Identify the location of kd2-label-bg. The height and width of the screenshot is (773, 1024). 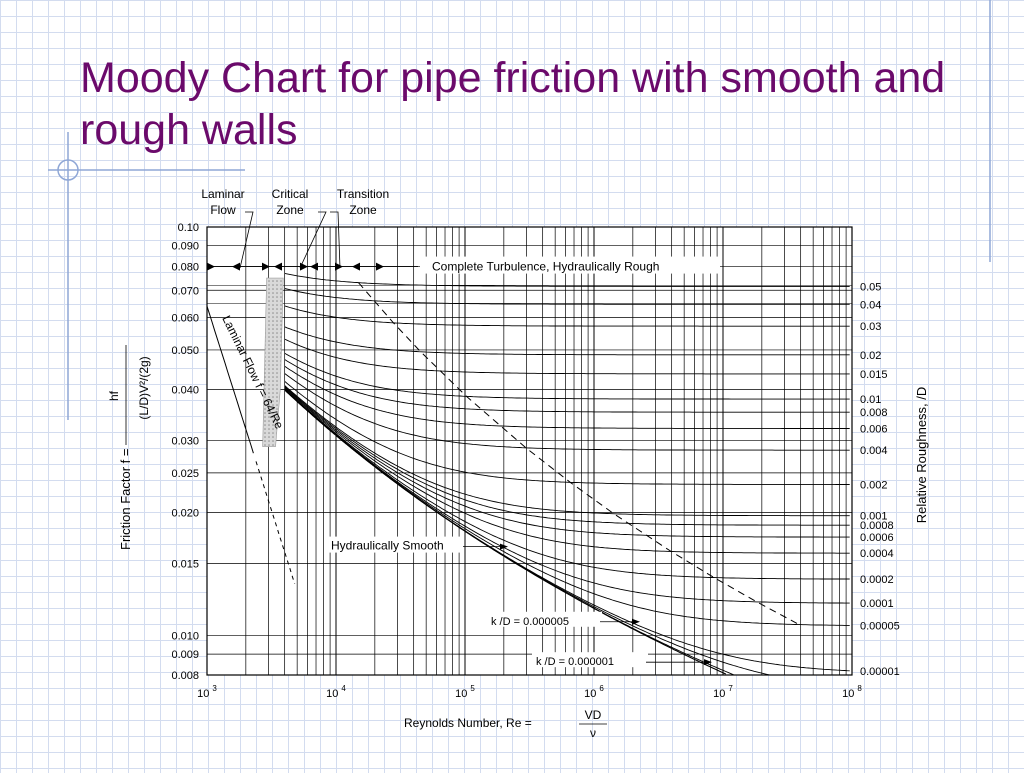
(590, 660).